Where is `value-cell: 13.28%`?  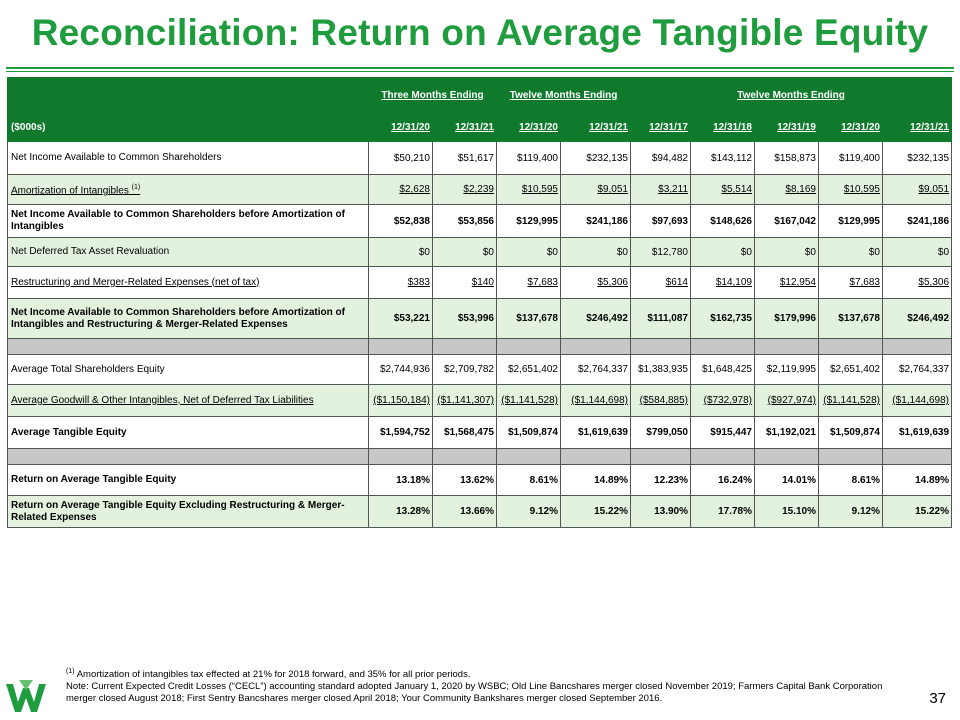 value-cell: 13.28% is located at coordinates (400, 511).